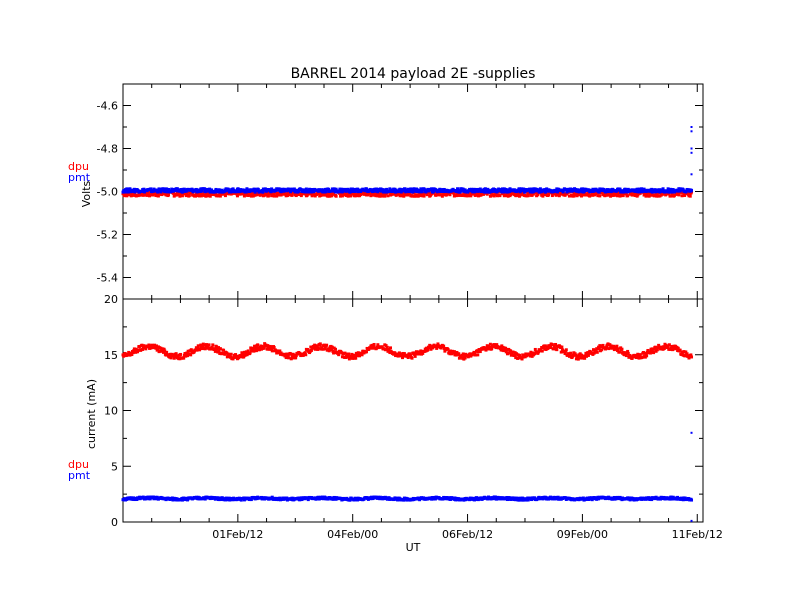  Describe the element at coordinates (237, 534) in the screenshot. I see `x-tick-label: 01Feb/12` at that location.